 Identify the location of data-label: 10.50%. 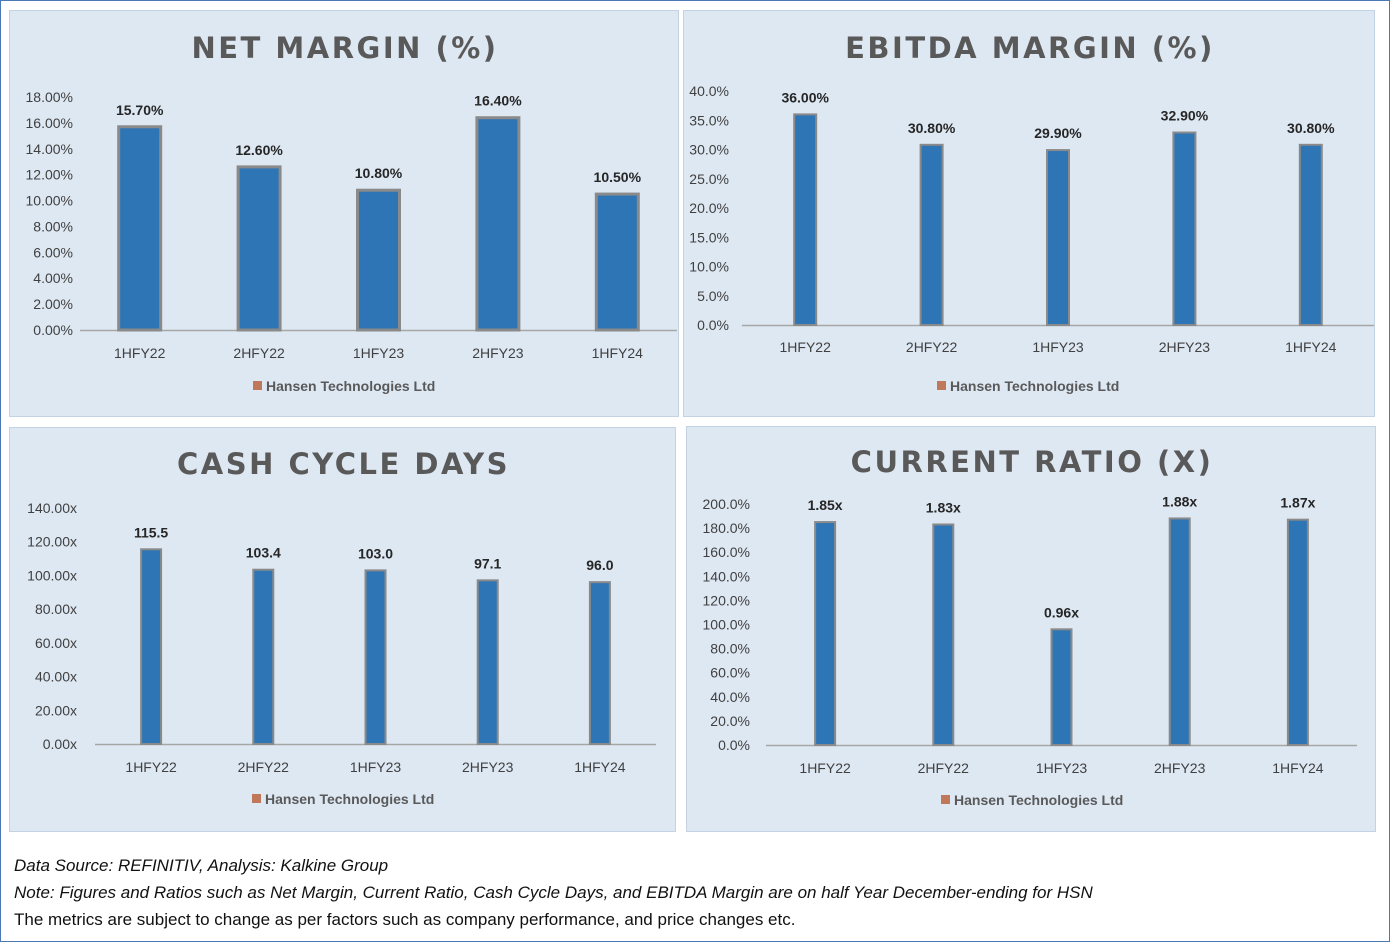
(618, 177).